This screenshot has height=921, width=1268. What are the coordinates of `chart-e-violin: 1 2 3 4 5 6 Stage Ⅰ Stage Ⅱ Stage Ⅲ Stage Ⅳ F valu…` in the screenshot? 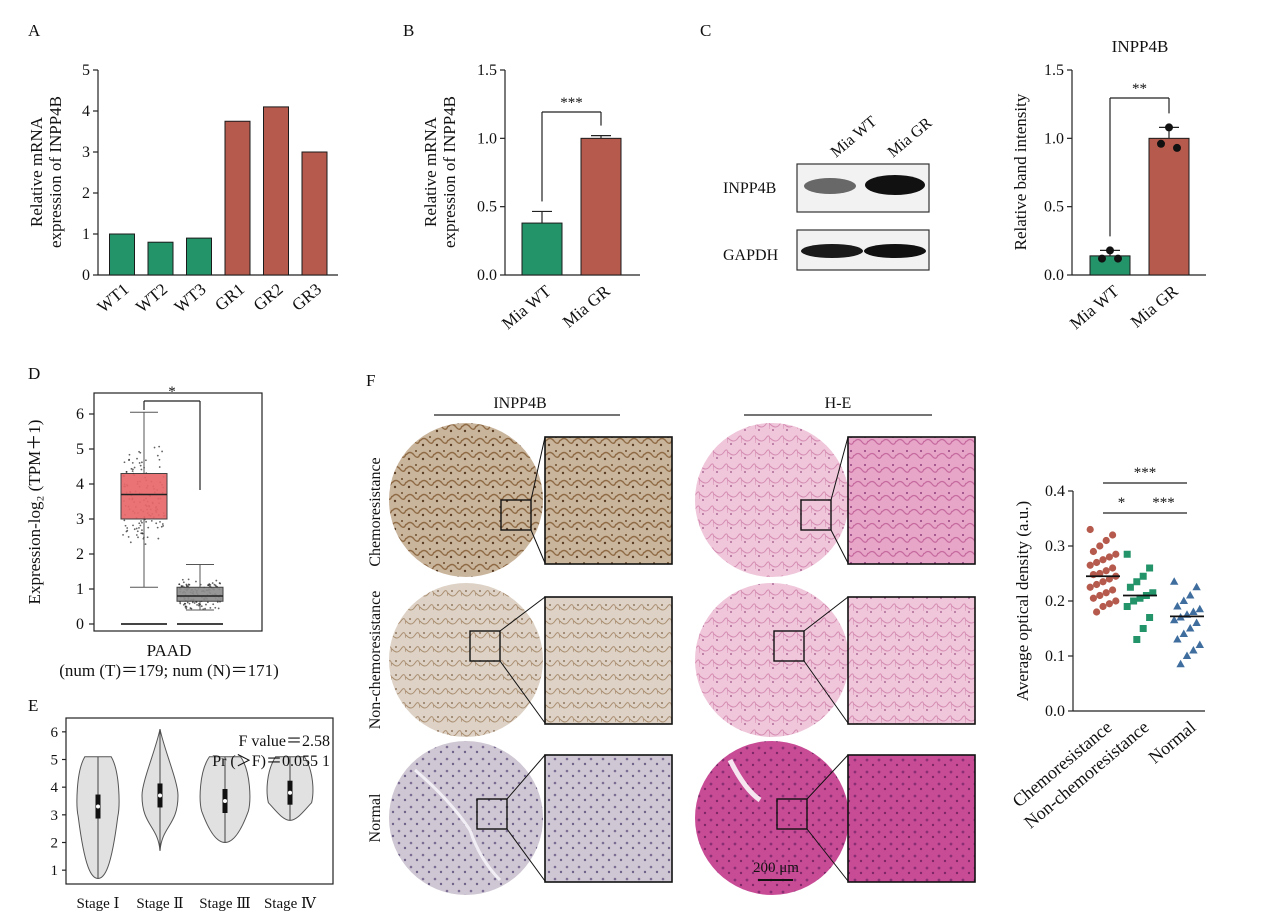 It's located at (192, 814).